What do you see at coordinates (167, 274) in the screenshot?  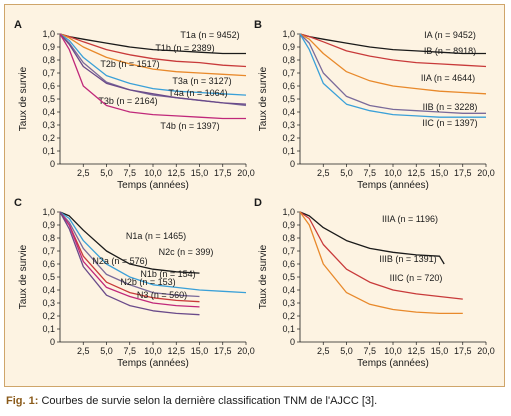 I see `series-label: N1b (n = 154)` at bounding box center [167, 274].